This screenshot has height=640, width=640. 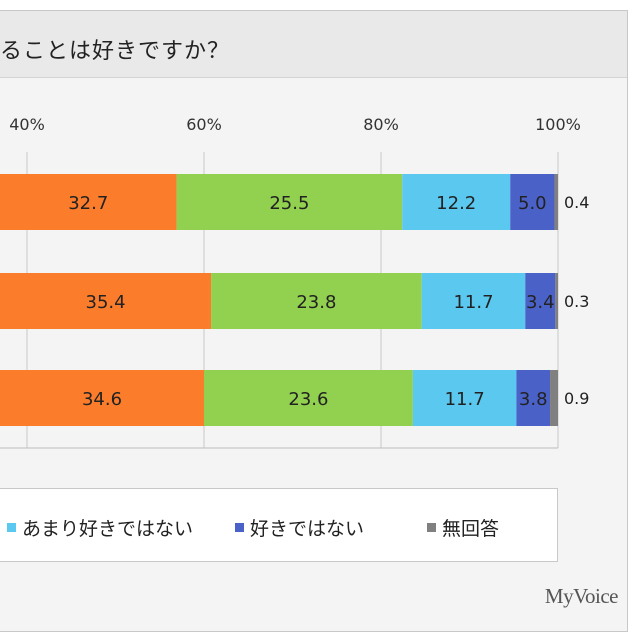 What do you see at coordinates (313, 44) in the screenshot?
I see `title-band: ることは好きですか？` at bounding box center [313, 44].